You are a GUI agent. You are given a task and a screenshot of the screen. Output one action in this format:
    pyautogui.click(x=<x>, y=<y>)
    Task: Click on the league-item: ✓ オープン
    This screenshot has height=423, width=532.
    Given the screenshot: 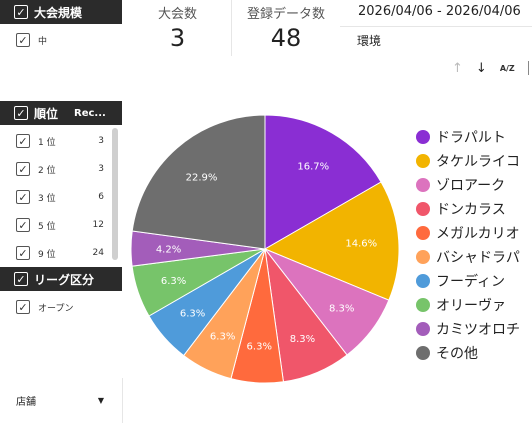 What is the action you would take?
    pyautogui.click(x=44, y=307)
    